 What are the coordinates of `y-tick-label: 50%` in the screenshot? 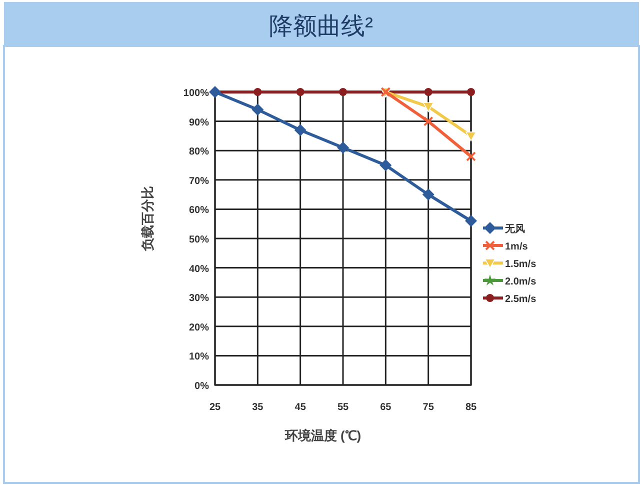 It's located at (199, 240).